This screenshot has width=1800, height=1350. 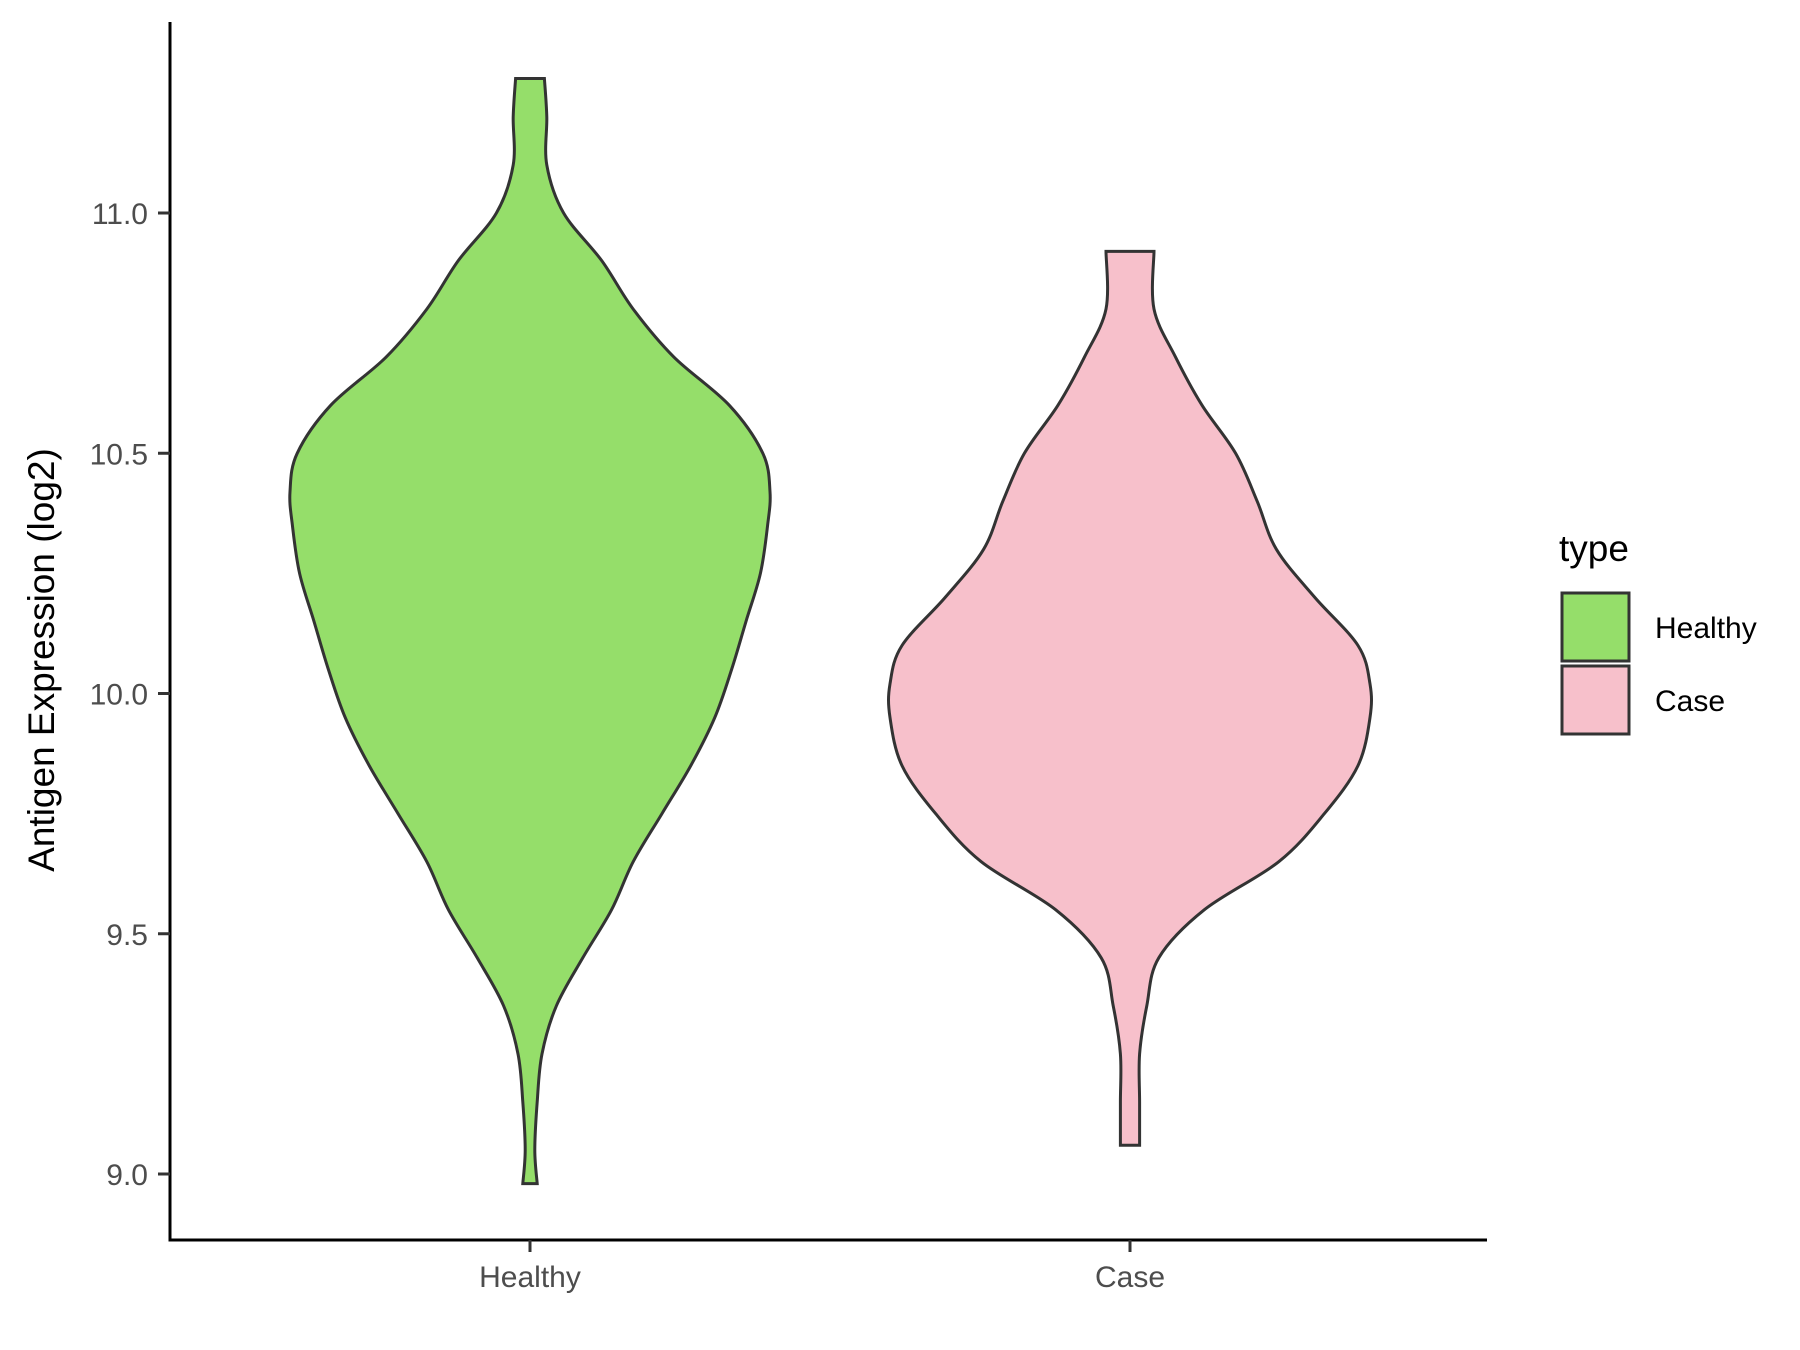 I want to click on legend-key-case, so click(x=1595, y=700).